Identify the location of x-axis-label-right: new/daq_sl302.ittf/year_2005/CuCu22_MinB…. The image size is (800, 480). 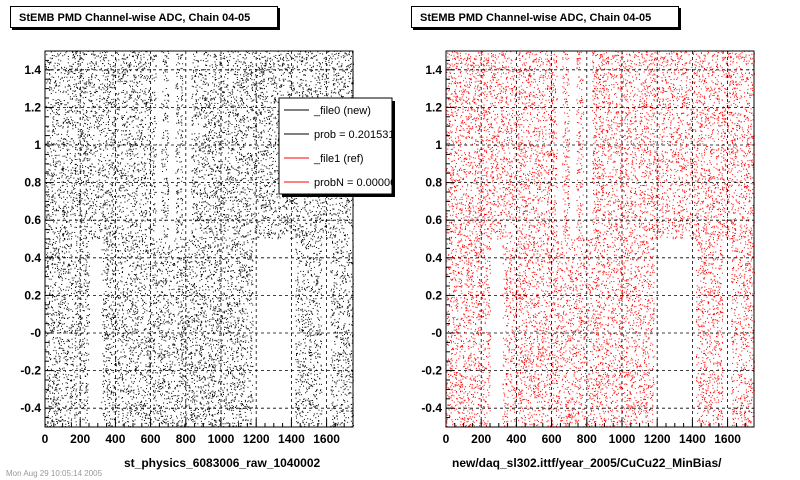
(587, 463).